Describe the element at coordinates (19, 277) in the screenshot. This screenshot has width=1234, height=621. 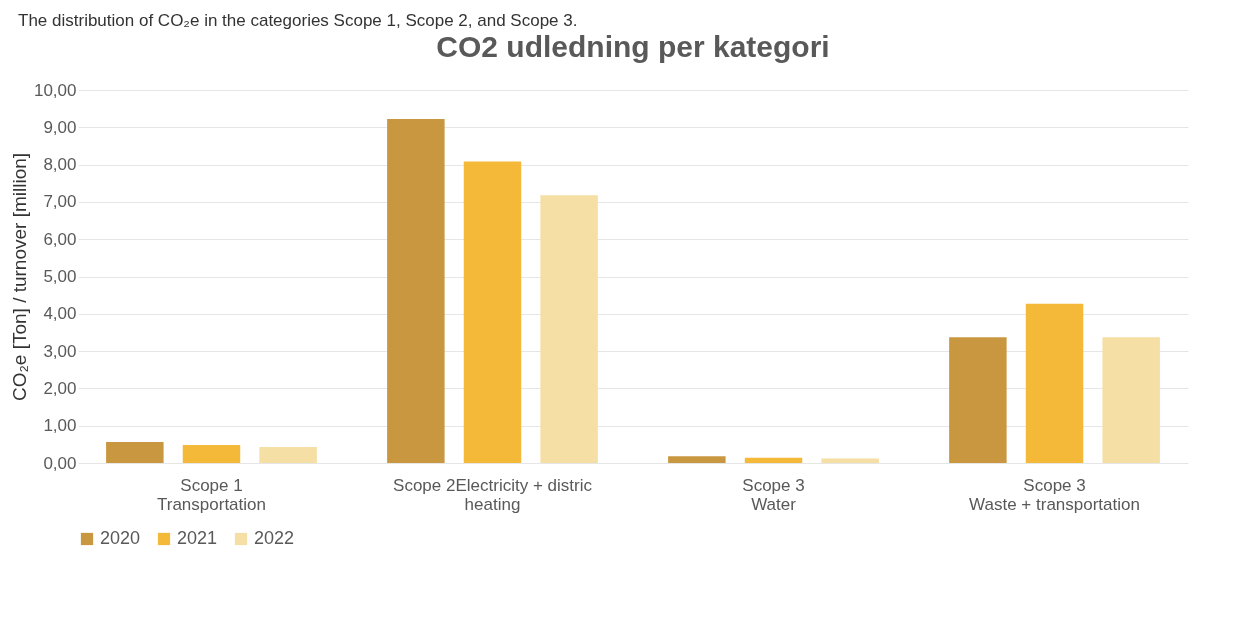
I see `y-axis-title: CO₂e [Ton] / turnover [million]` at that location.